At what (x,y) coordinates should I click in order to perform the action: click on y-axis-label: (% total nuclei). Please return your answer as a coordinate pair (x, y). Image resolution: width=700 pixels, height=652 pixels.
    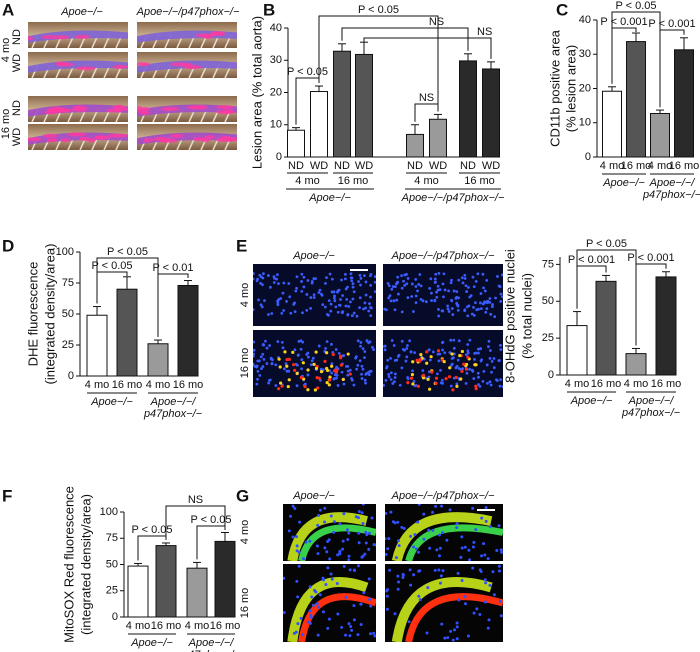
    Looking at the image, I should click on (526, 316).